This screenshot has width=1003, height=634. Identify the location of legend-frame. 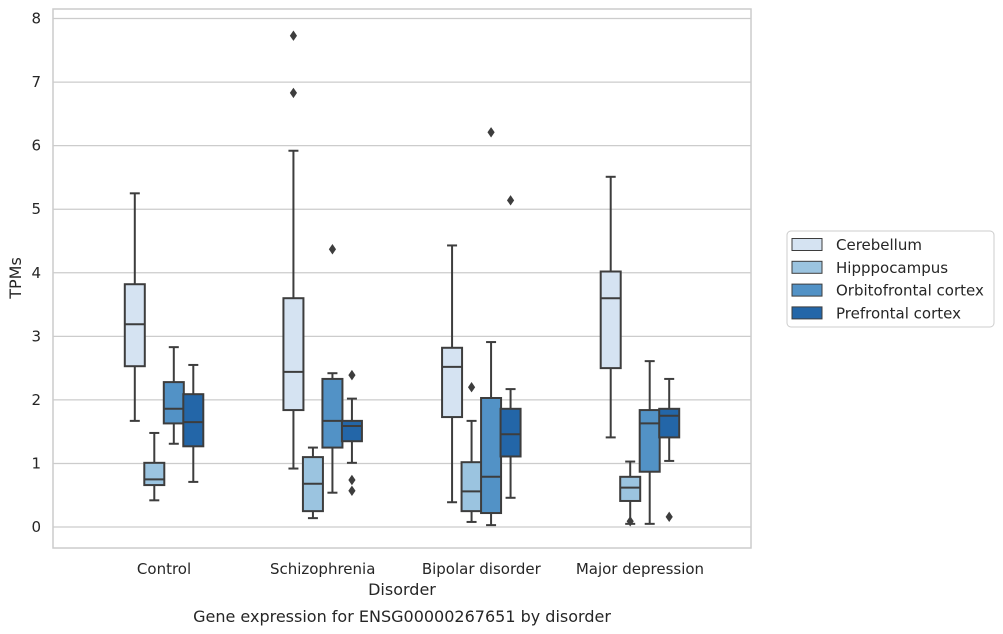
(890, 279).